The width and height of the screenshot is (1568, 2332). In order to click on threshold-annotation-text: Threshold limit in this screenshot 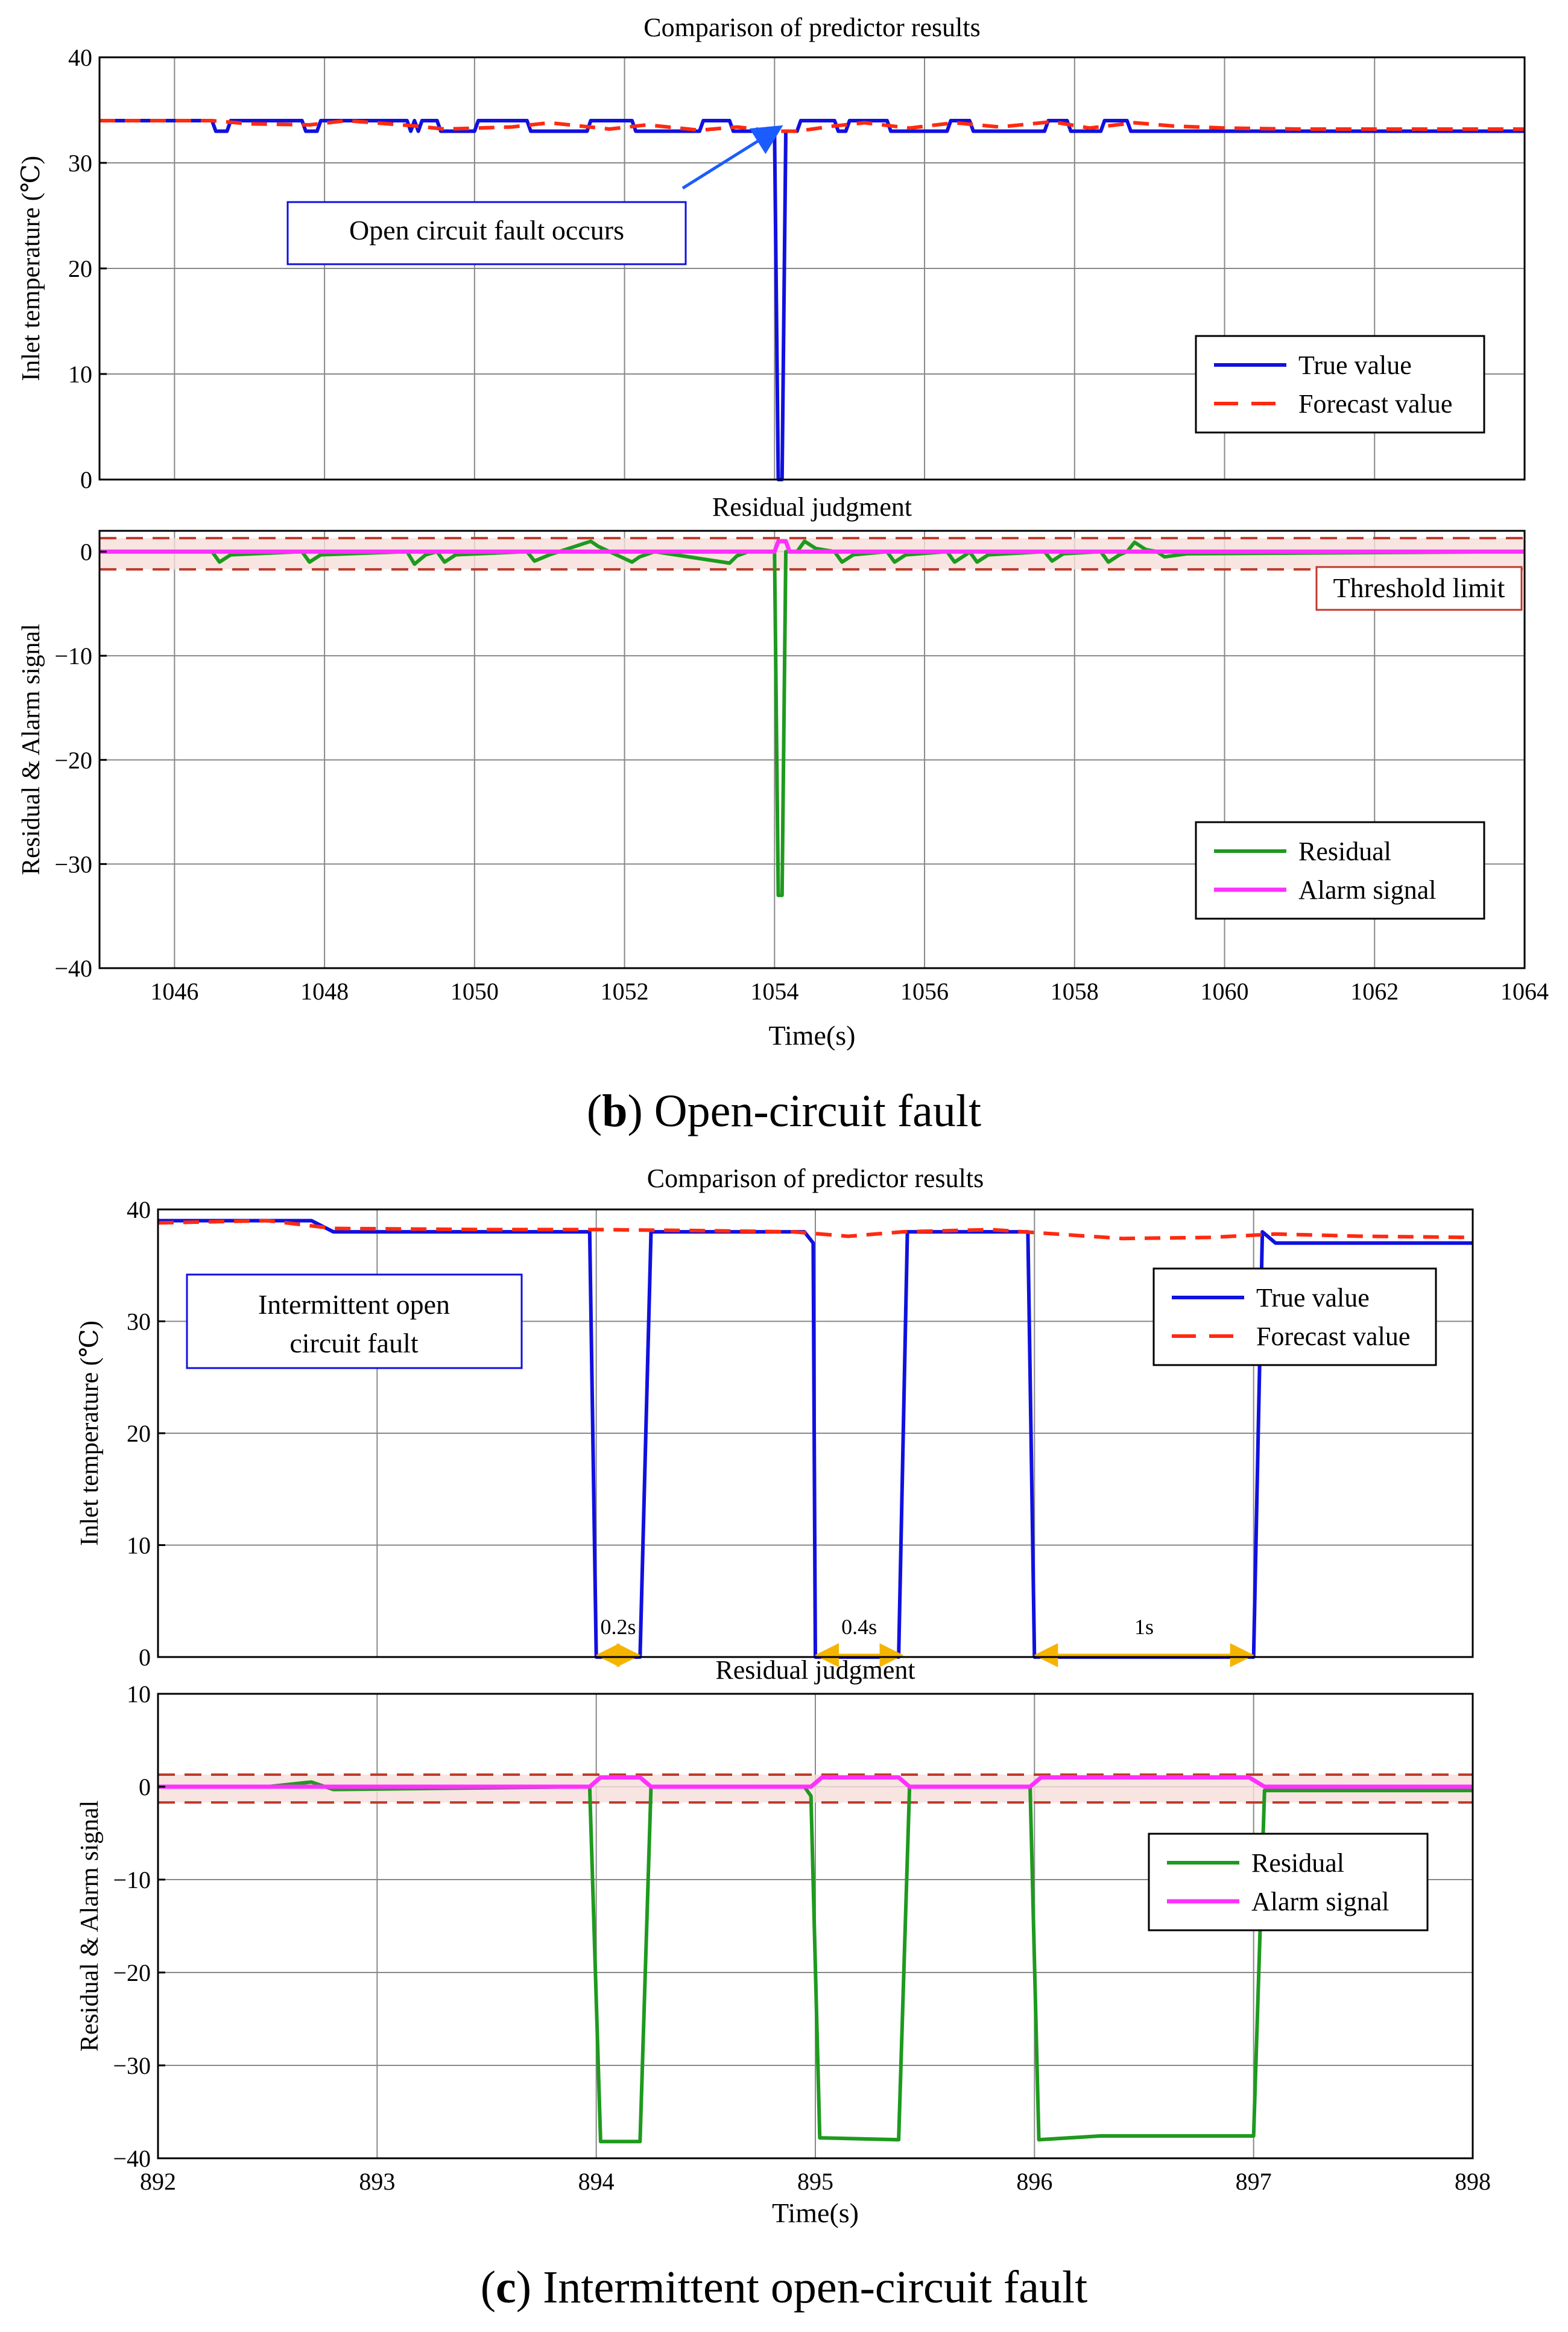, I will do `click(1419, 587)`.